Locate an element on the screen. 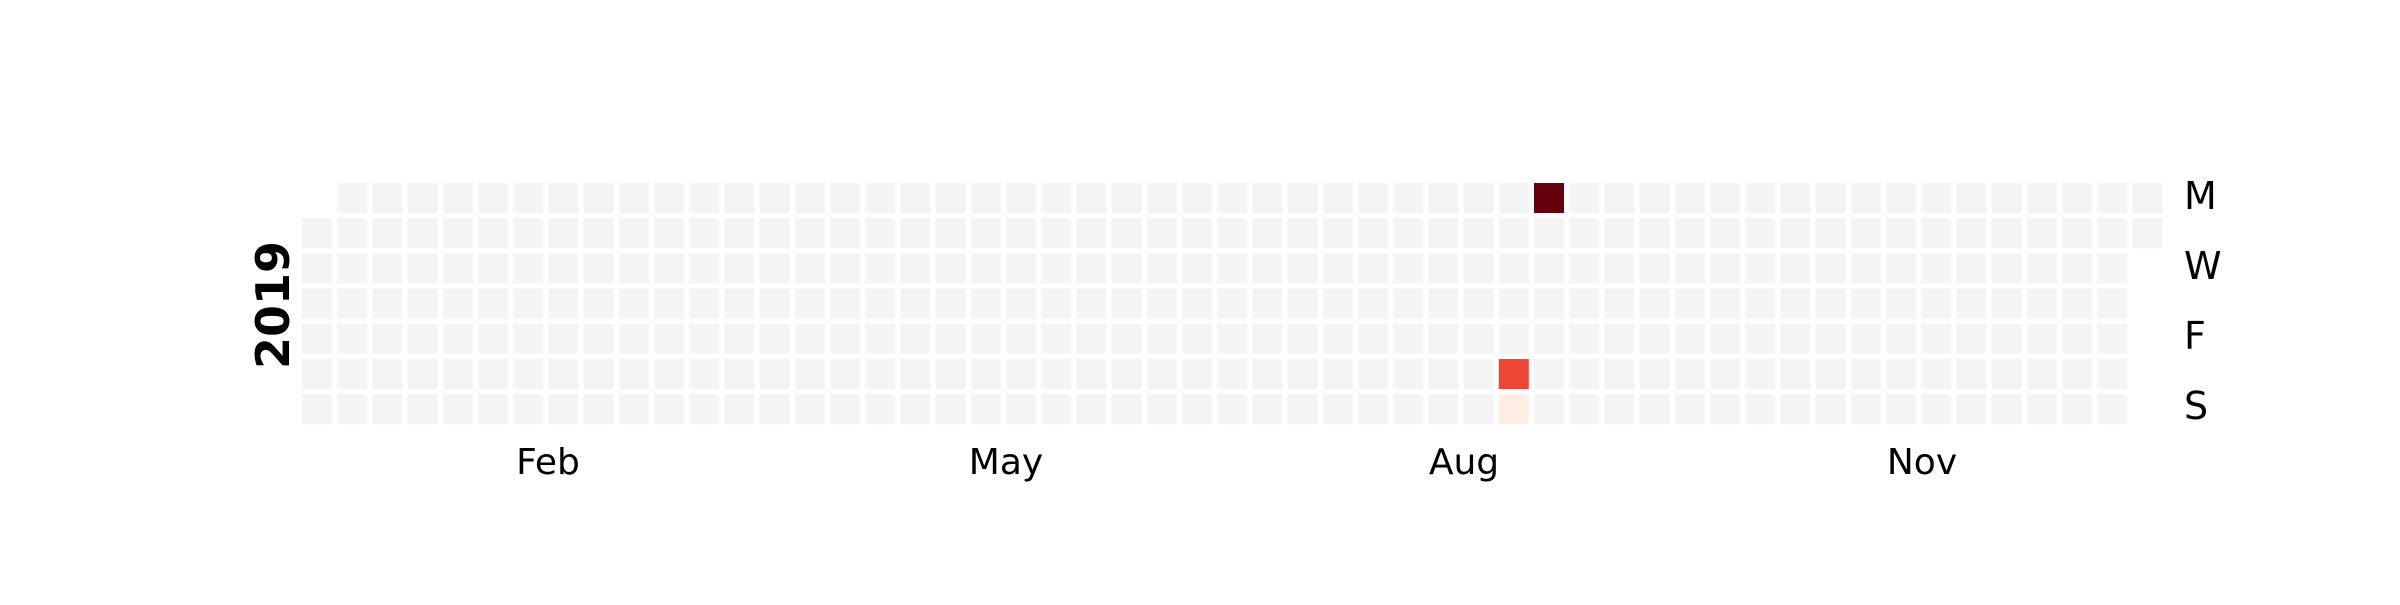 The height and width of the screenshot is (605, 2400). day-cell-active is located at coordinates (1513, 409).